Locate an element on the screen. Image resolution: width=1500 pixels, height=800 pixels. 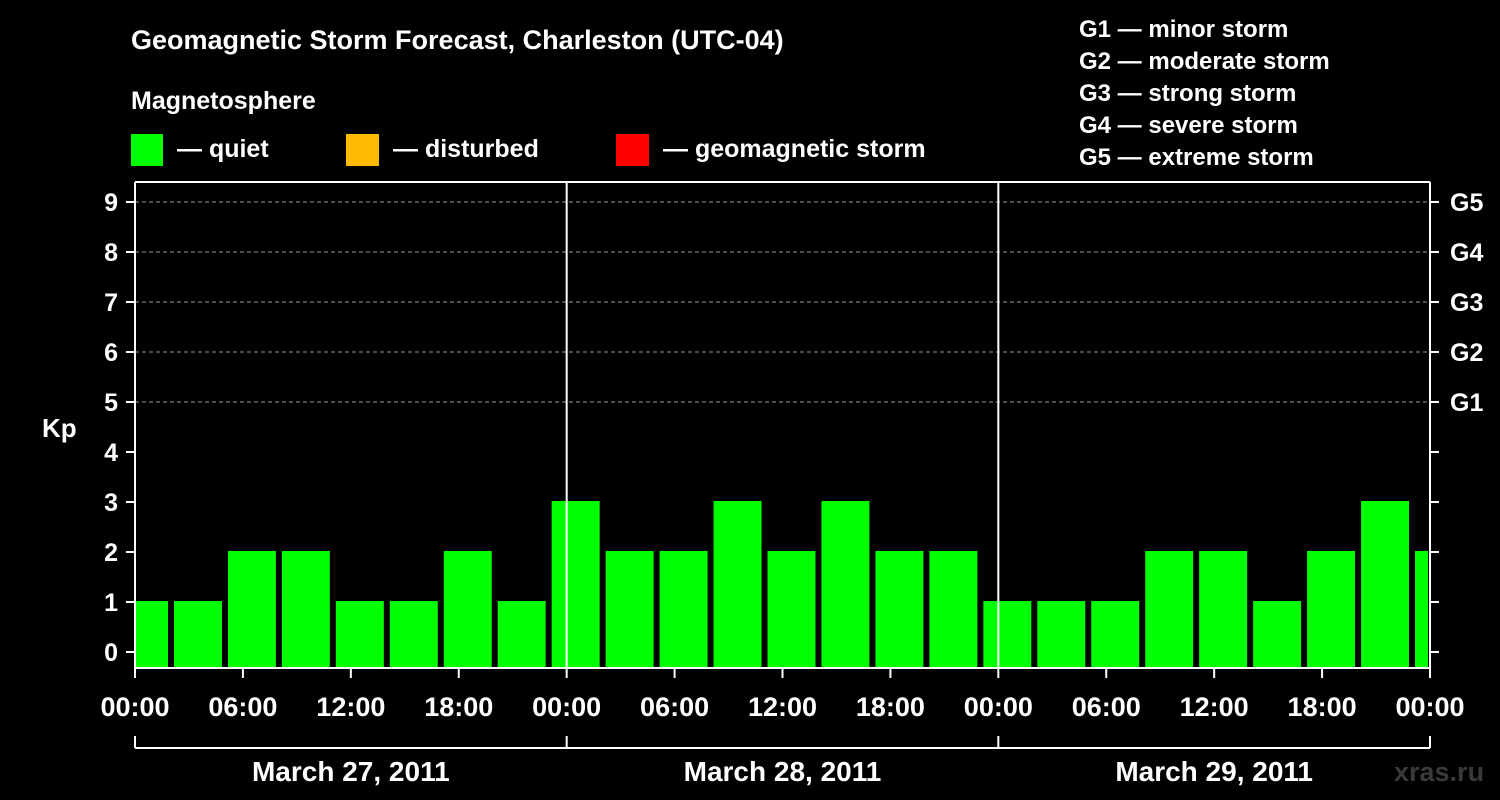
magnetosphere-legend: — quiet — disturbed — geomagnetic storm is located at coordinates (528, 150).